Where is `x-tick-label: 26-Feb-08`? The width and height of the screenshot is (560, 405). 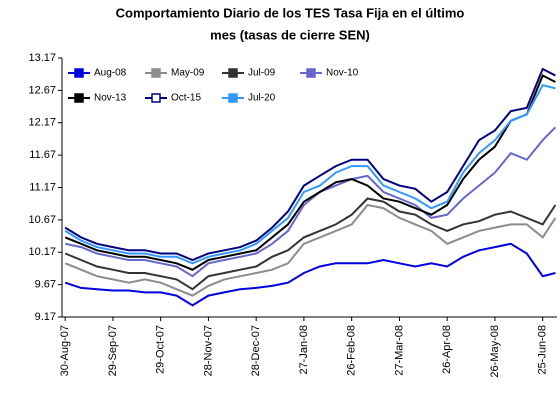 x-tick-label: 26-Feb-08 is located at coordinates (352, 350).